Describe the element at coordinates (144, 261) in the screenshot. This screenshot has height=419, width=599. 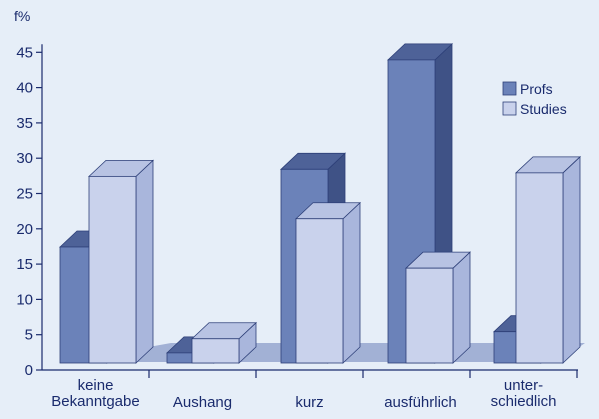
I see `bar-studies-0-side` at that location.